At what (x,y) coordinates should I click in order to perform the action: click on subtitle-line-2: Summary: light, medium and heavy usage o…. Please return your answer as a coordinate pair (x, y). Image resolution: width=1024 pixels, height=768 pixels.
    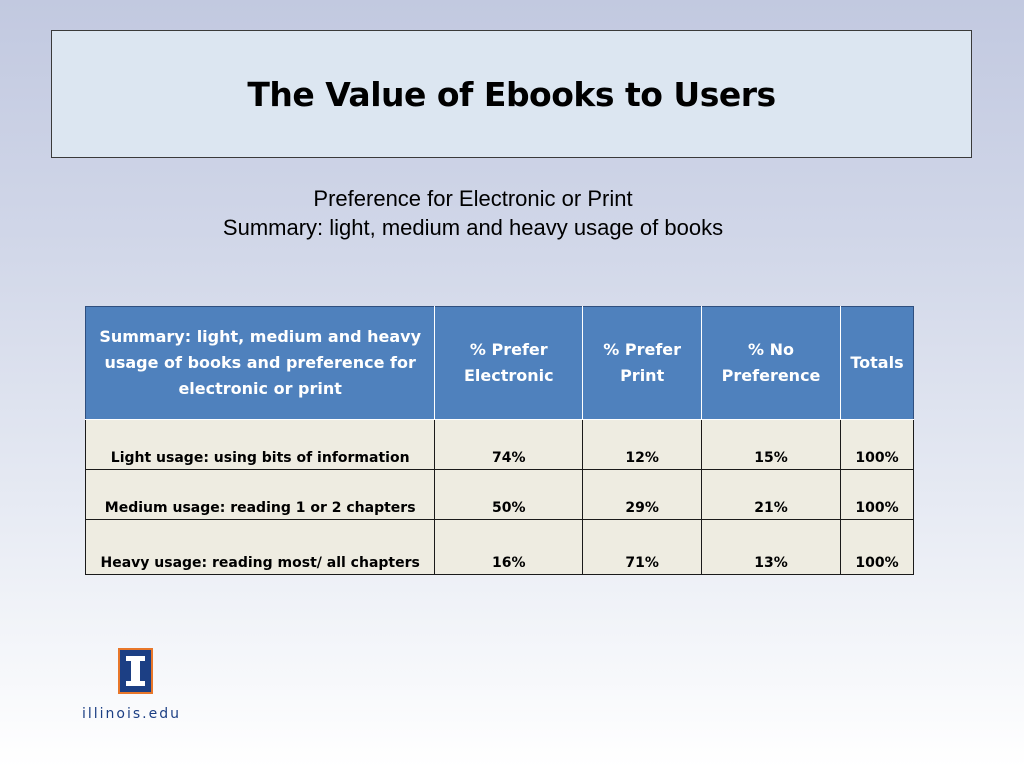
    Looking at the image, I should click on (473, 227).